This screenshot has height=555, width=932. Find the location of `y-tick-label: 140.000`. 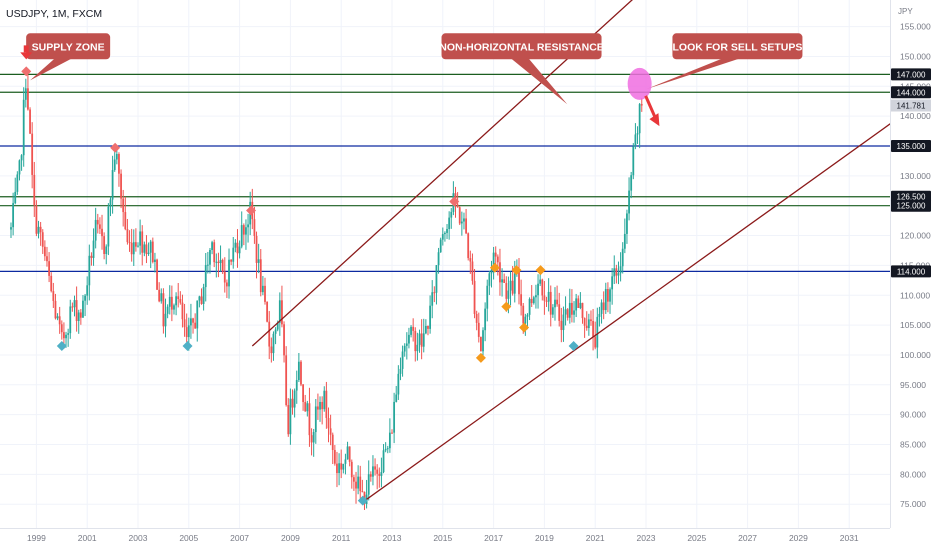

y-tick-label: 140.000 is located at coordinates (915, 116).